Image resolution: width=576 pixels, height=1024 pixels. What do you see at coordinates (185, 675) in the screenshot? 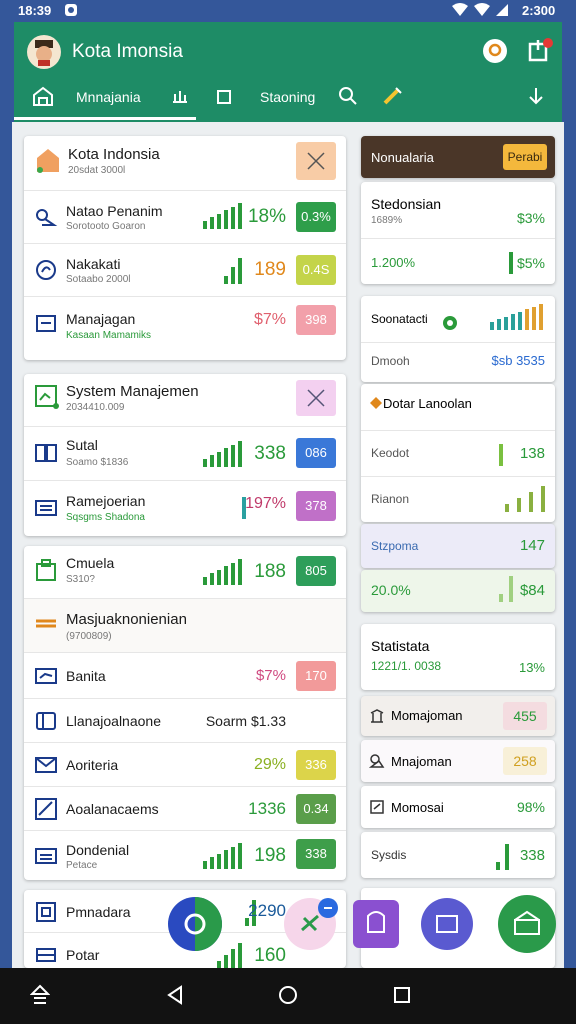
I see `list-row: Banita $7% 170` at bounding box center [185, 675].